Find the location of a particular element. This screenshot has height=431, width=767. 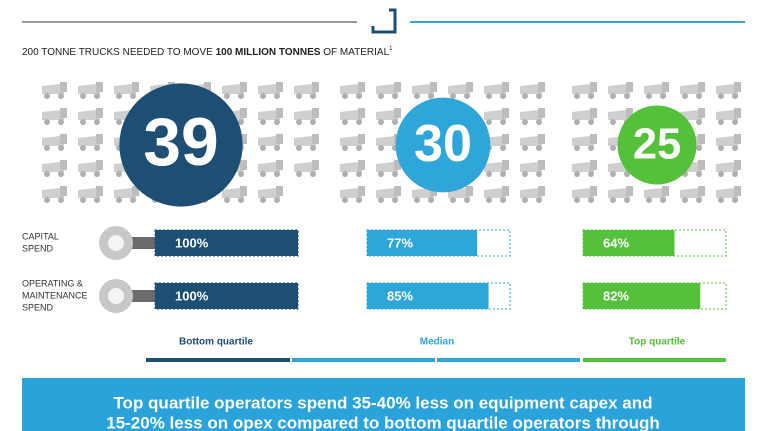

circle-number: 25 is located at coordinates (657, 144).